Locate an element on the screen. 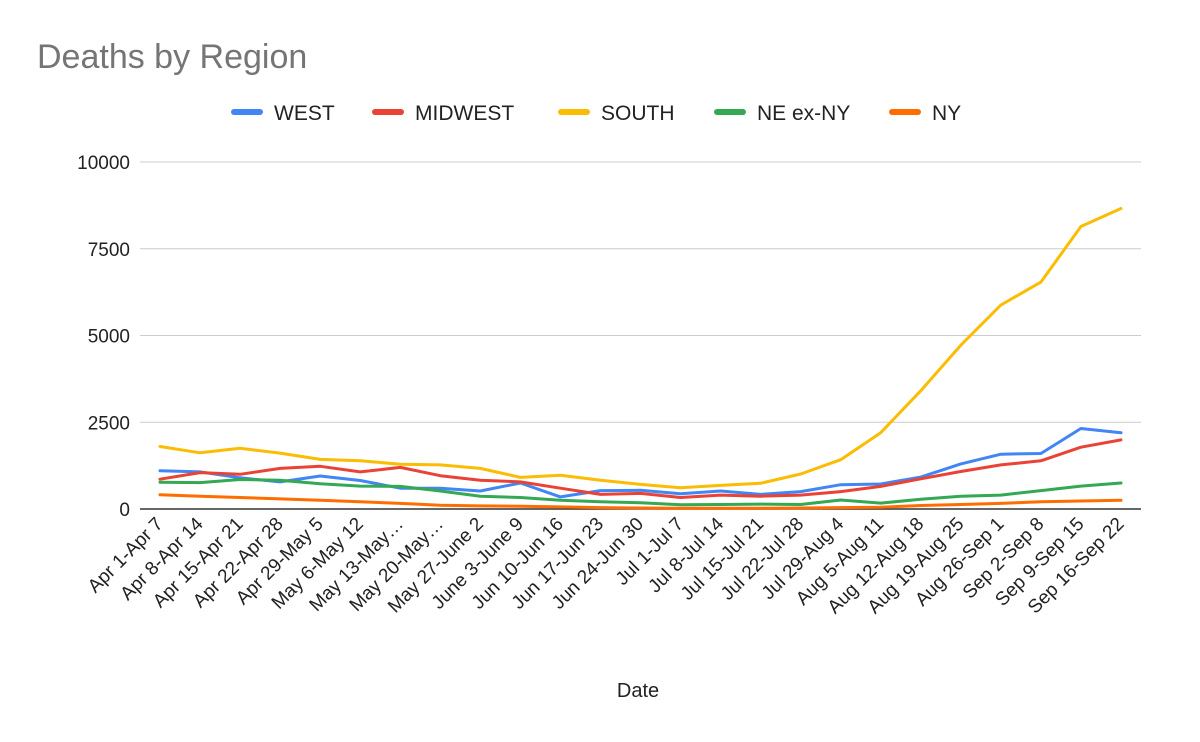 This screenshot has width=1200, height=742. legend-label: MIDWEST is located at coordinates (464, 113).